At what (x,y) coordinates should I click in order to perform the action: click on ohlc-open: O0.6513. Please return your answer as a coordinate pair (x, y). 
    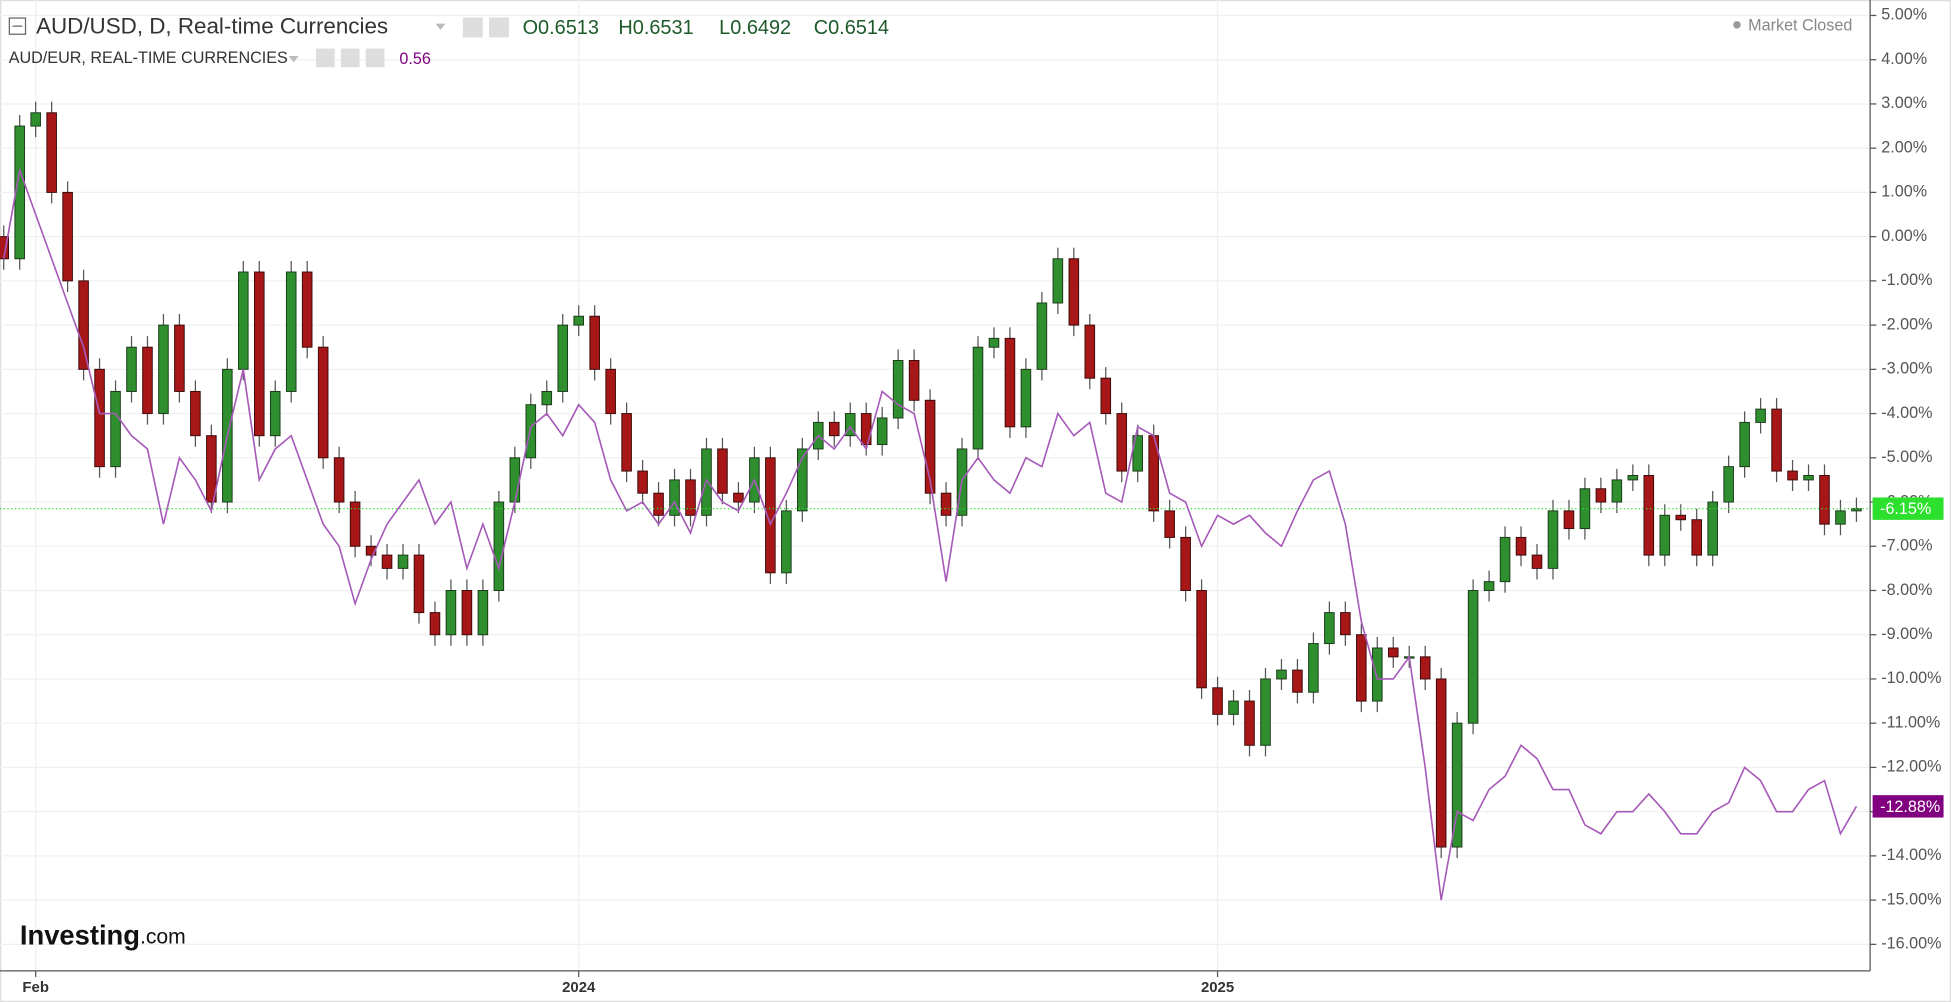
    Looking at the image, I should click on (561, 28).